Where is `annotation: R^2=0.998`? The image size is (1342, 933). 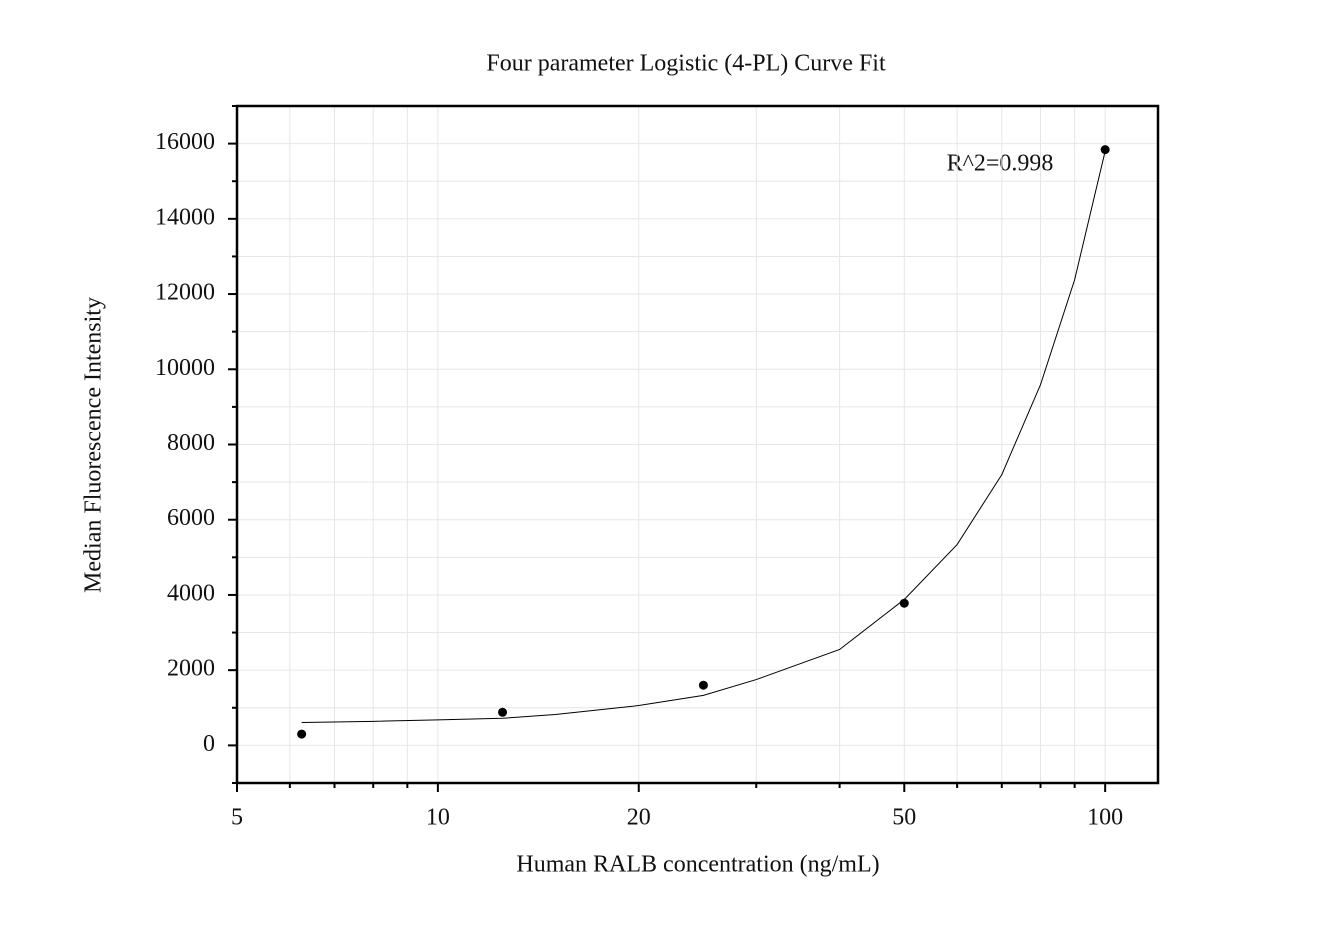 annotation: R^2=0.998 is located at coordinates (1000, 164).